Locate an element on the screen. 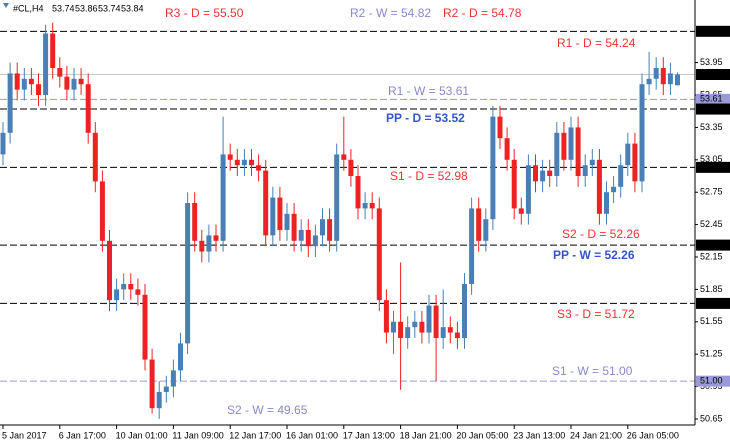 This screenshot has height=444, width=730. x-tick-label: 26 Jan 05:00 is located at coordinates (653, 435).